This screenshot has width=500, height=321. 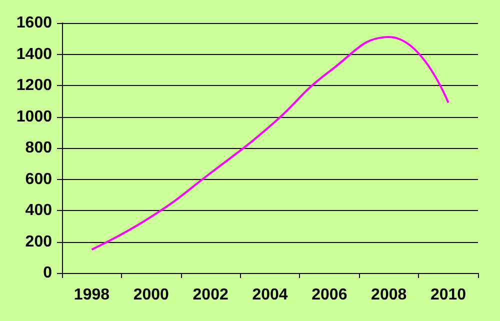 What do you see at coordinates (47, 273) in the screenshot?
I see `y-tick-label: 0` at bounding box center [47, 273].